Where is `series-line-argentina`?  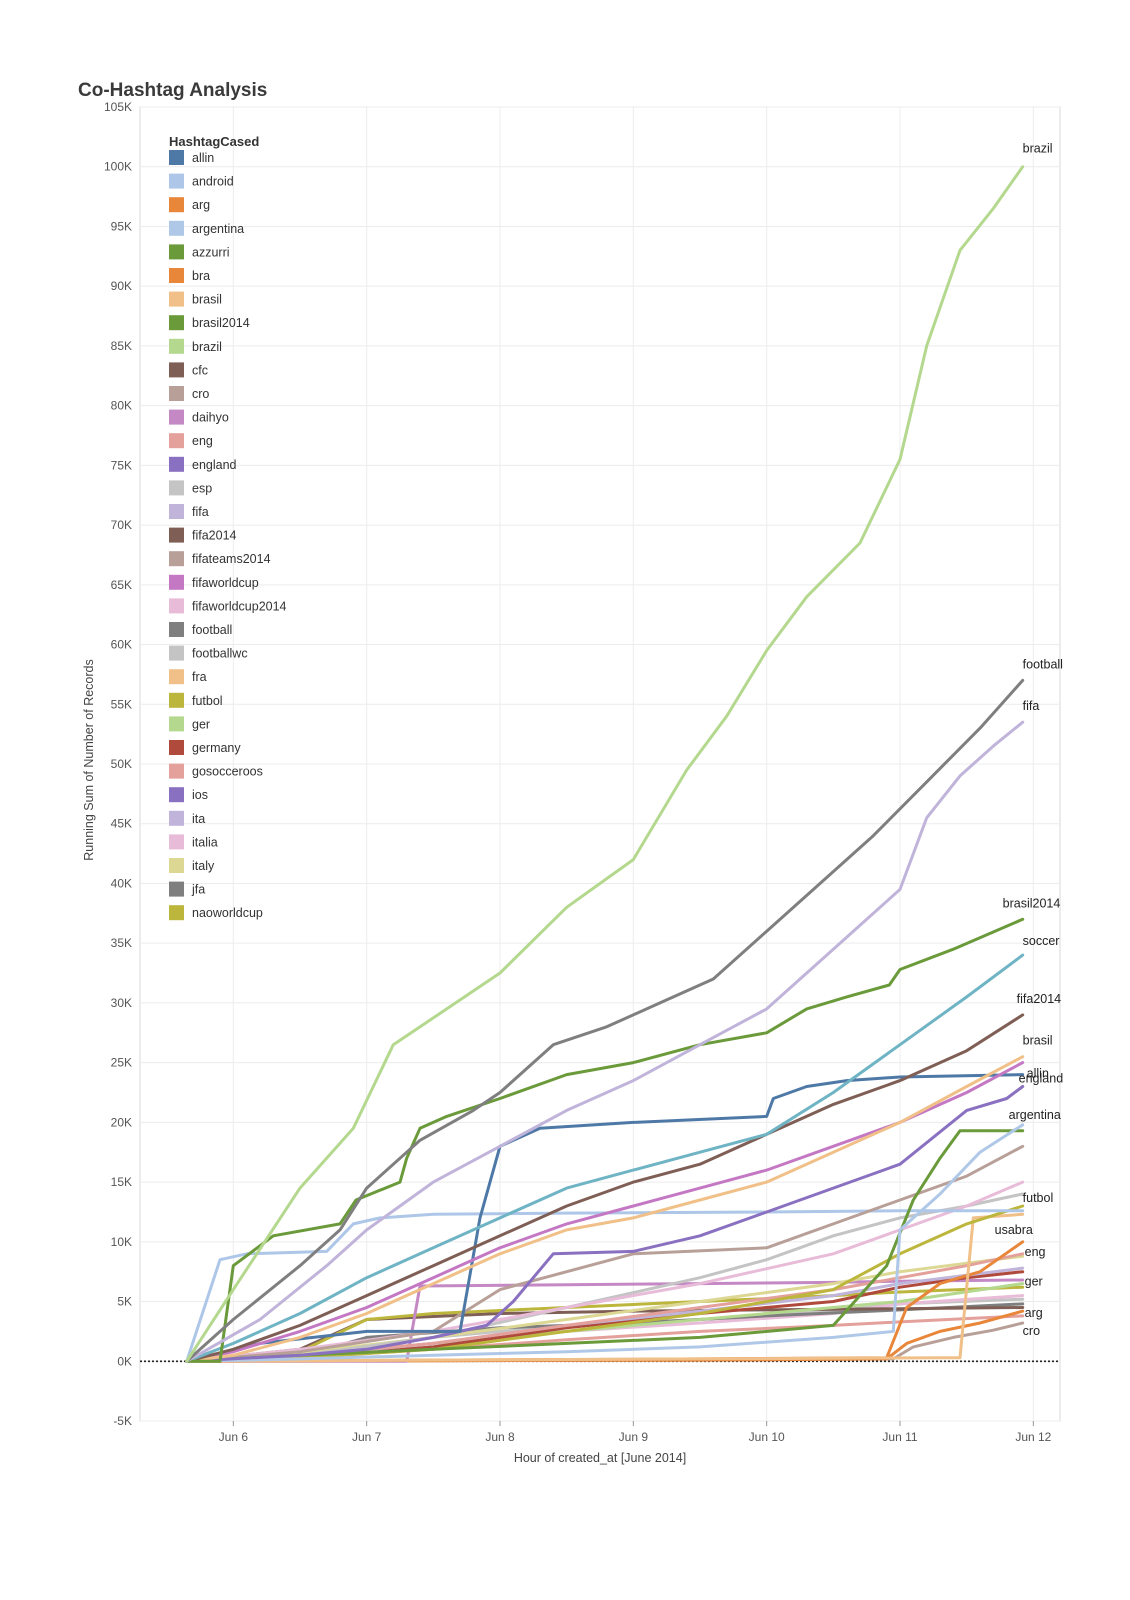 series-line-argentina is located at coordinates (605, 1243).